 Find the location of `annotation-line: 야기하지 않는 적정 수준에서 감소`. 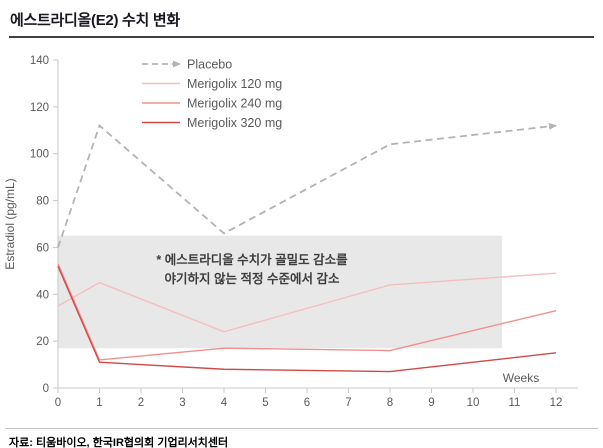

annotation-line: 야기하지 않는 적정 수준에서 감소 is located at coordinates (252, 278).